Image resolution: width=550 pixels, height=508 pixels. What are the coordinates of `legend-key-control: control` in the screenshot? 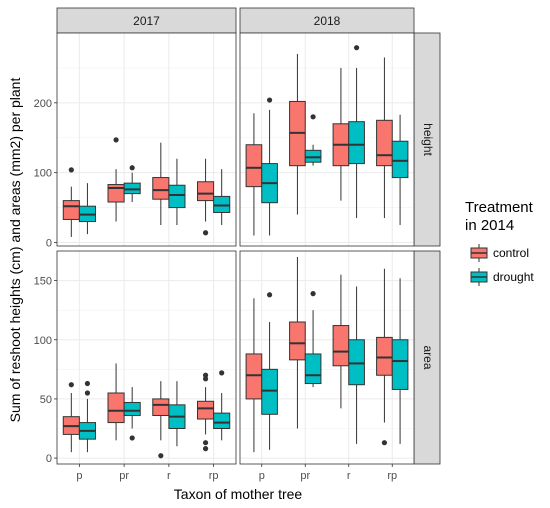 It's located at (499, 253).